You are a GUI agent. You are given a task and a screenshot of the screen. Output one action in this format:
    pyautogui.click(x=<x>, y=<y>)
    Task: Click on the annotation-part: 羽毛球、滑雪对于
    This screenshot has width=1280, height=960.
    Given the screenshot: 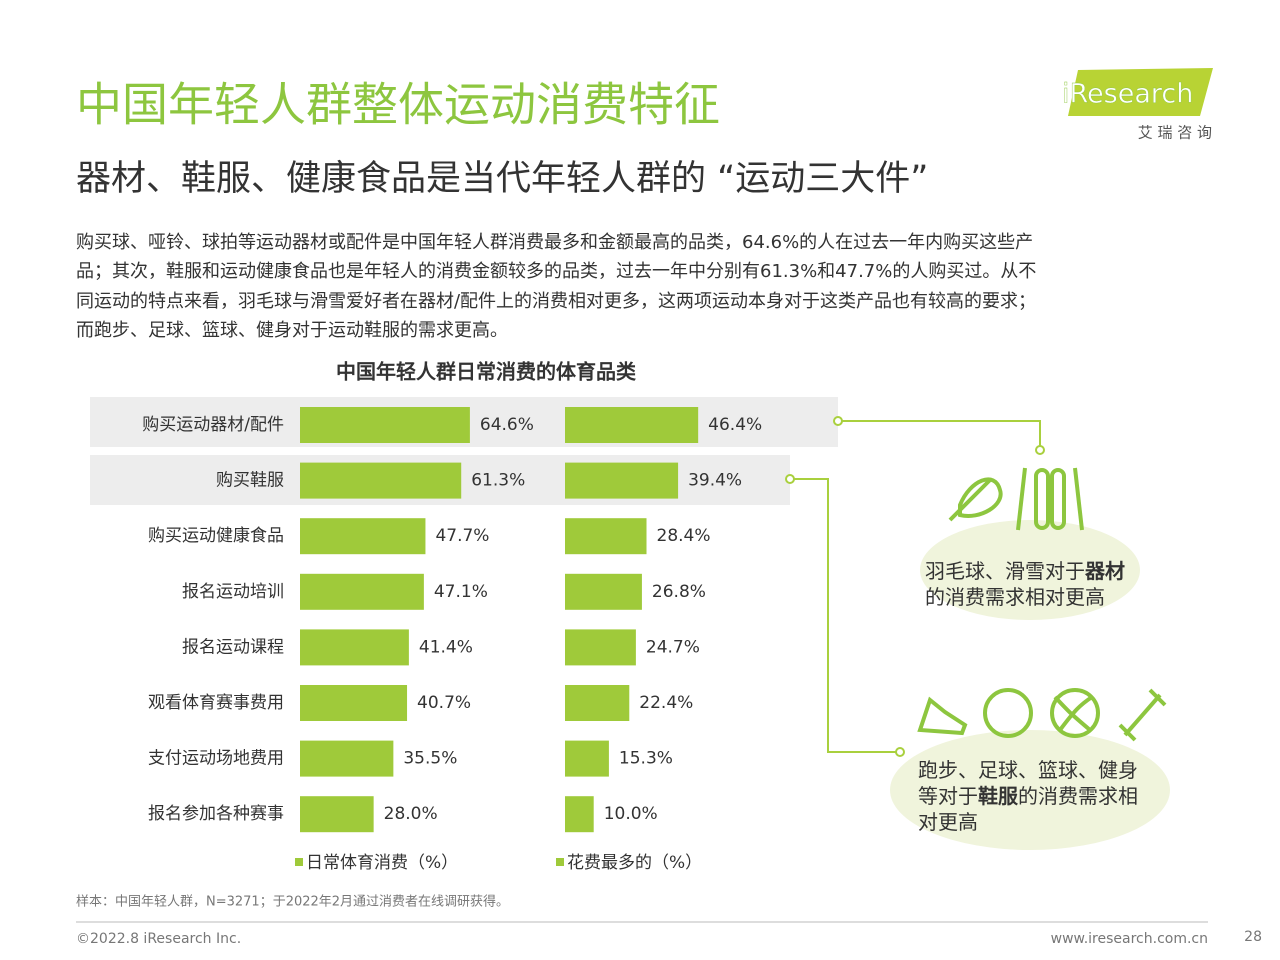 What is the action you would take?
    pyautogui.click(x=1005, y=571)
    